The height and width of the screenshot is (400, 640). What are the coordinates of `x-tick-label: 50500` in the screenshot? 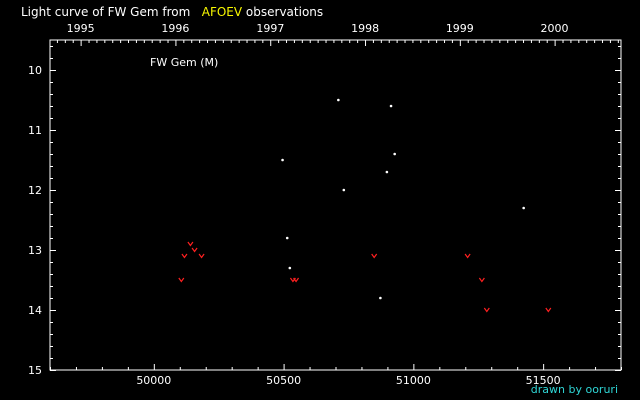 It's located at (283, 380).